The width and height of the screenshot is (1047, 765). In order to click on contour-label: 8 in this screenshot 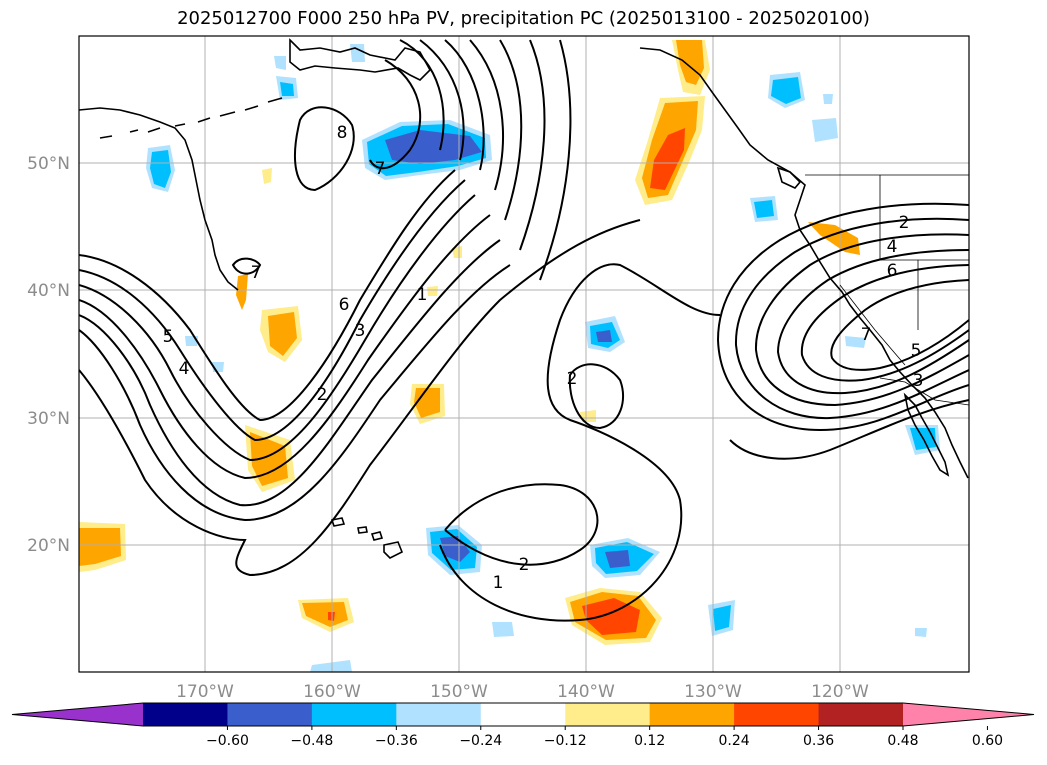, I will do `click(342, 133)`.